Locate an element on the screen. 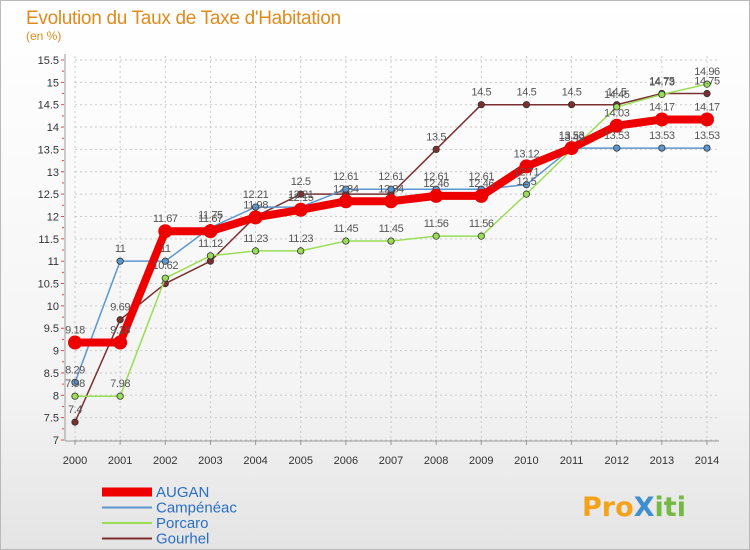 This screenshot has height=550, width=750. x-tick-label: 2004 is located at coordinates (255, 461).